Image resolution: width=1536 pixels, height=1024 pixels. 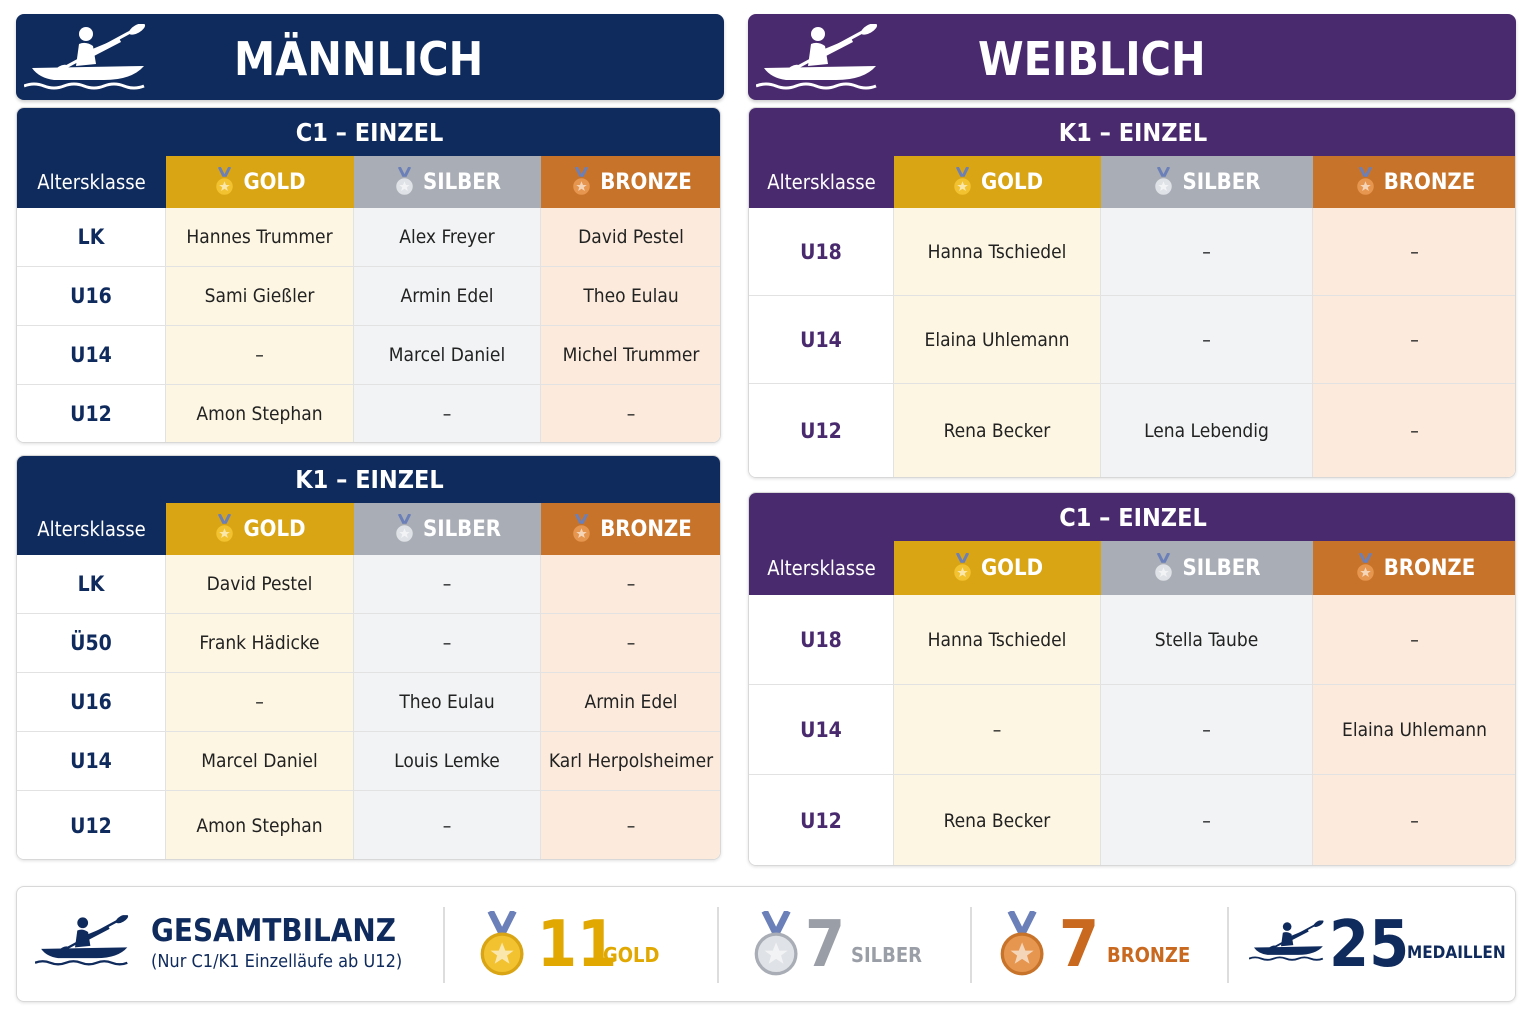 What do you see at coordinates (1149, 955) in the screenshot?
I see `stat-label: BRONZE` at bounding box center [1149, 955].